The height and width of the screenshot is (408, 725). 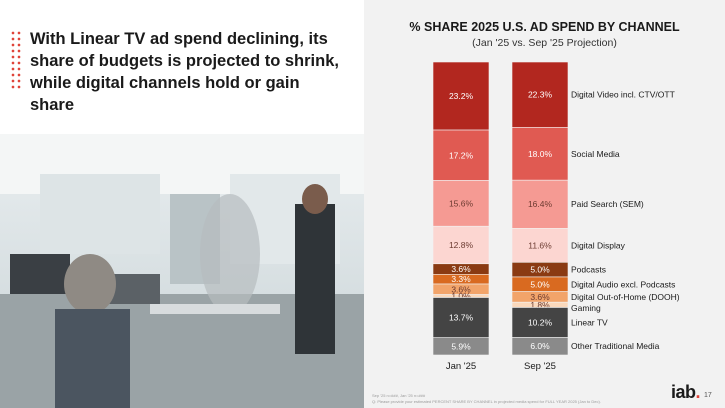 I want to click on data-label: 5.9%, so click(x=461, y=346).